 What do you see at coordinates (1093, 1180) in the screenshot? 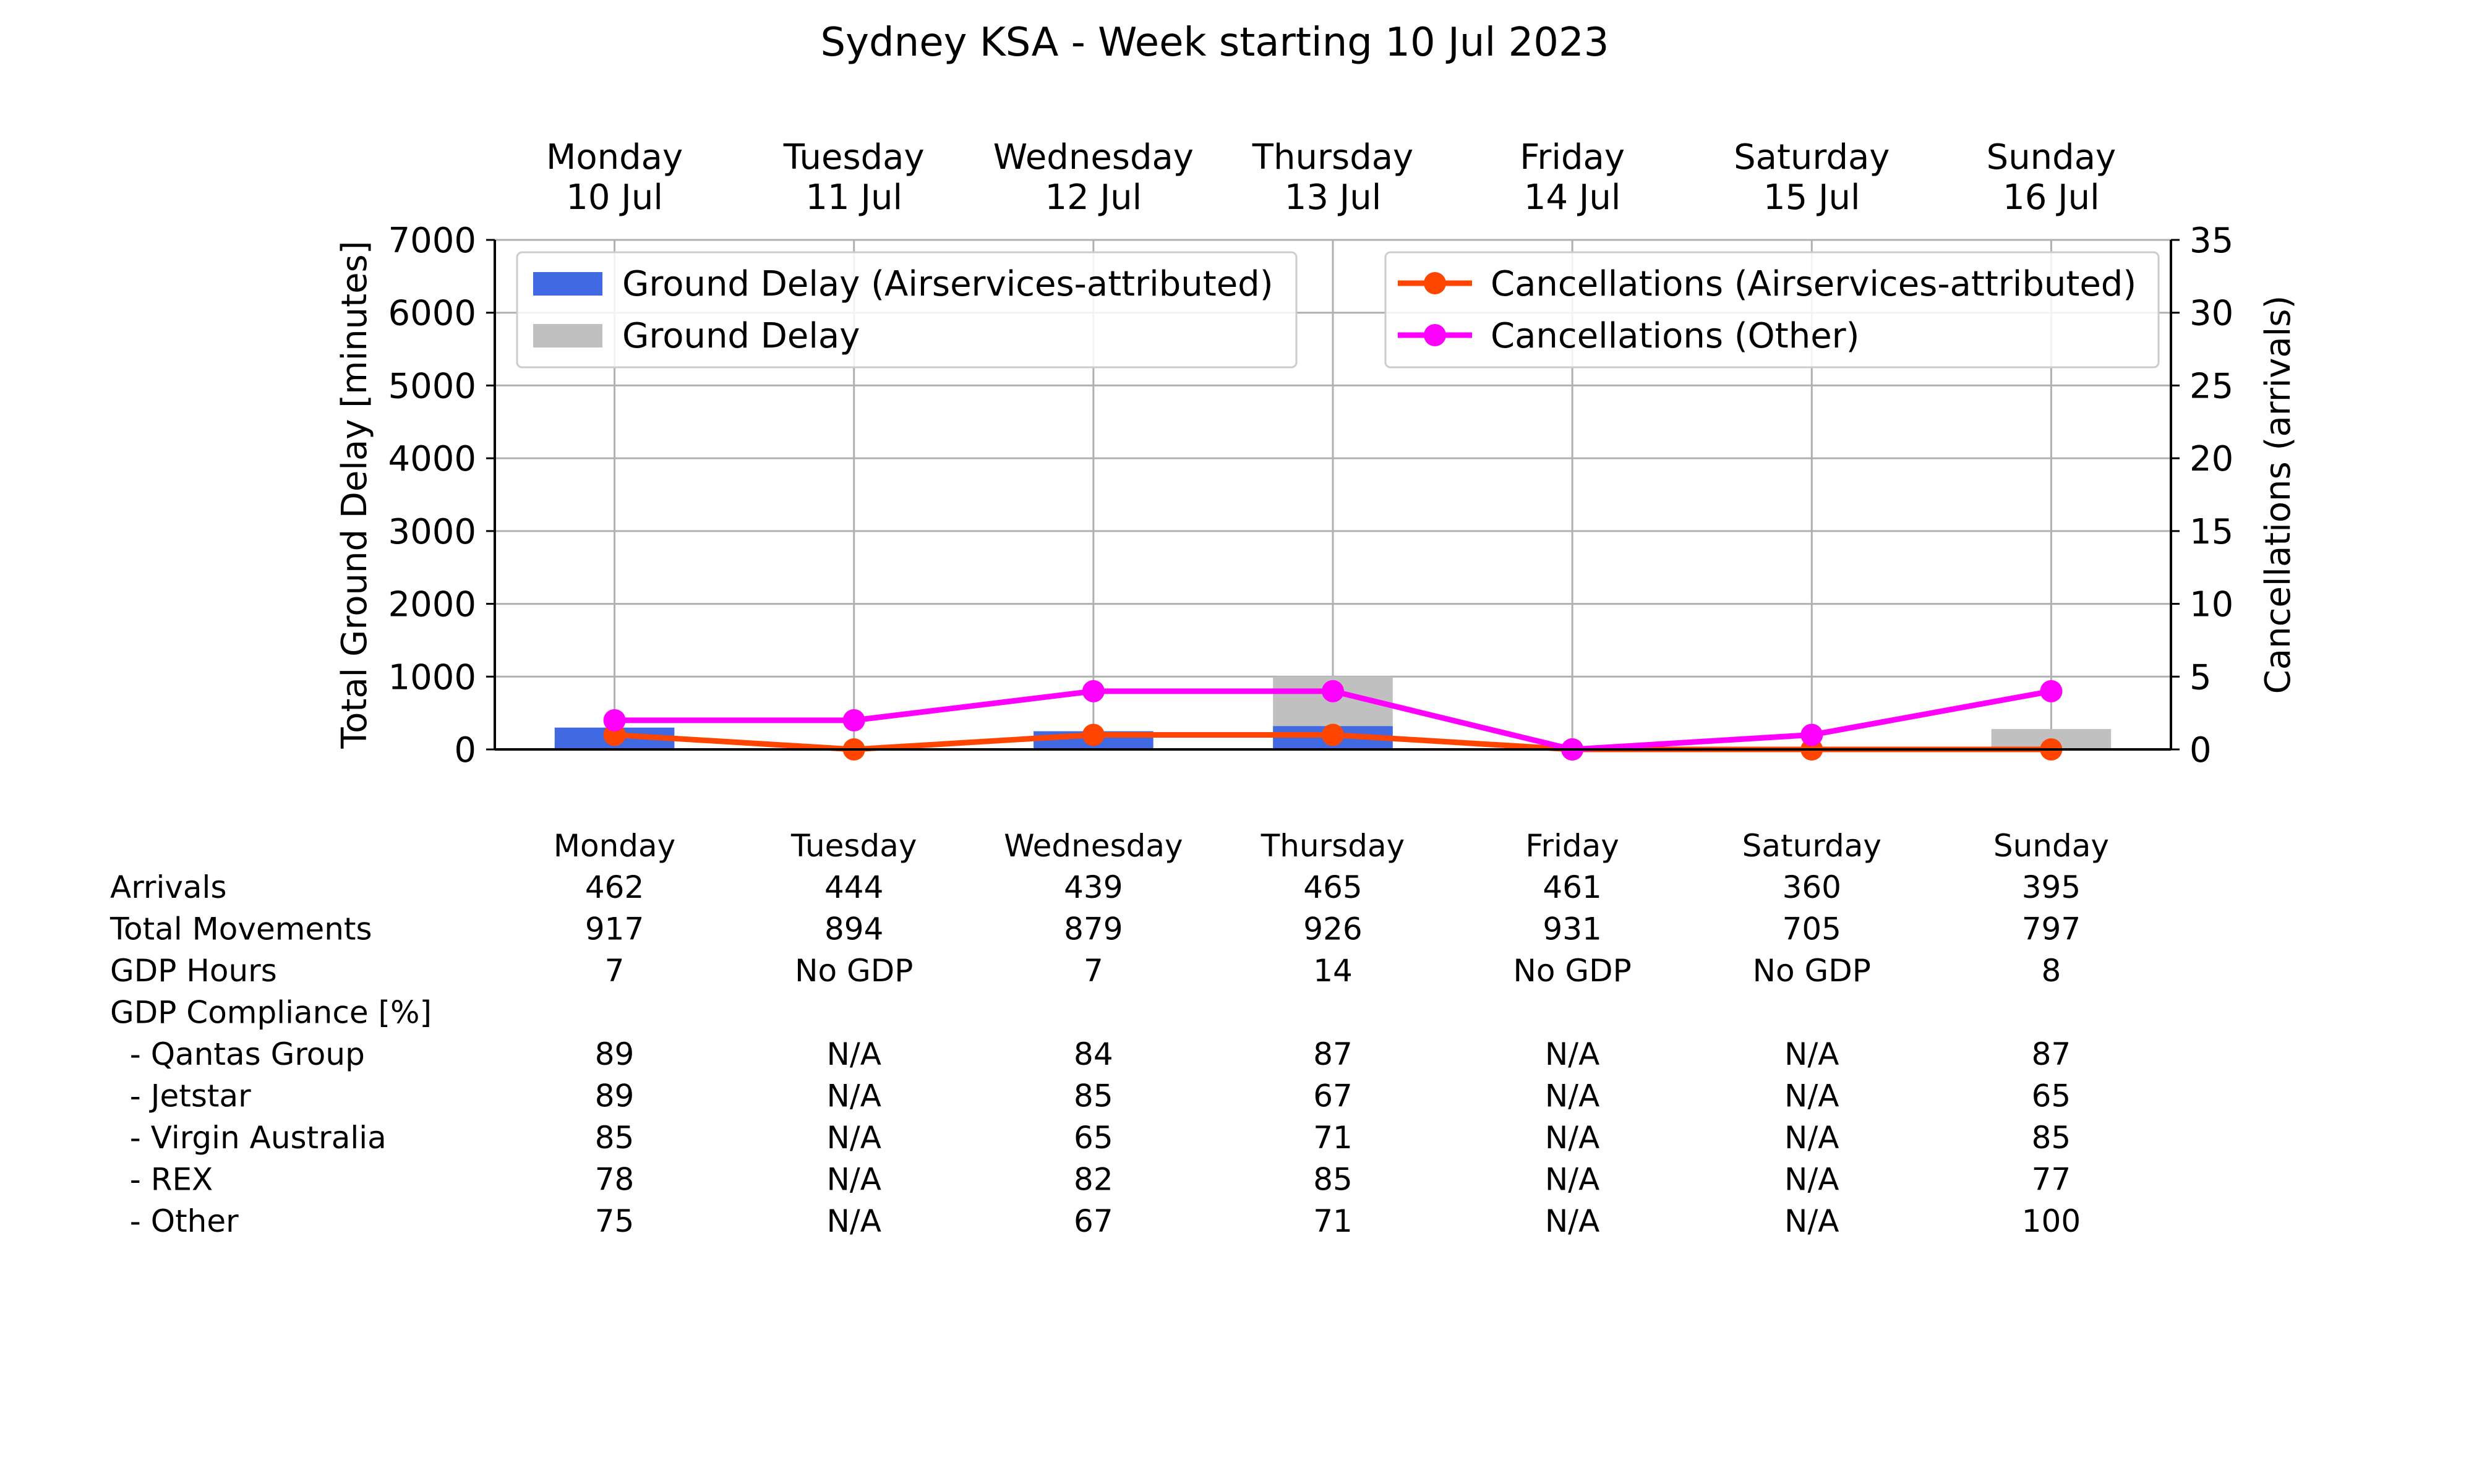
I see `table-cell: 82` at bounding box center [1093, 1180].